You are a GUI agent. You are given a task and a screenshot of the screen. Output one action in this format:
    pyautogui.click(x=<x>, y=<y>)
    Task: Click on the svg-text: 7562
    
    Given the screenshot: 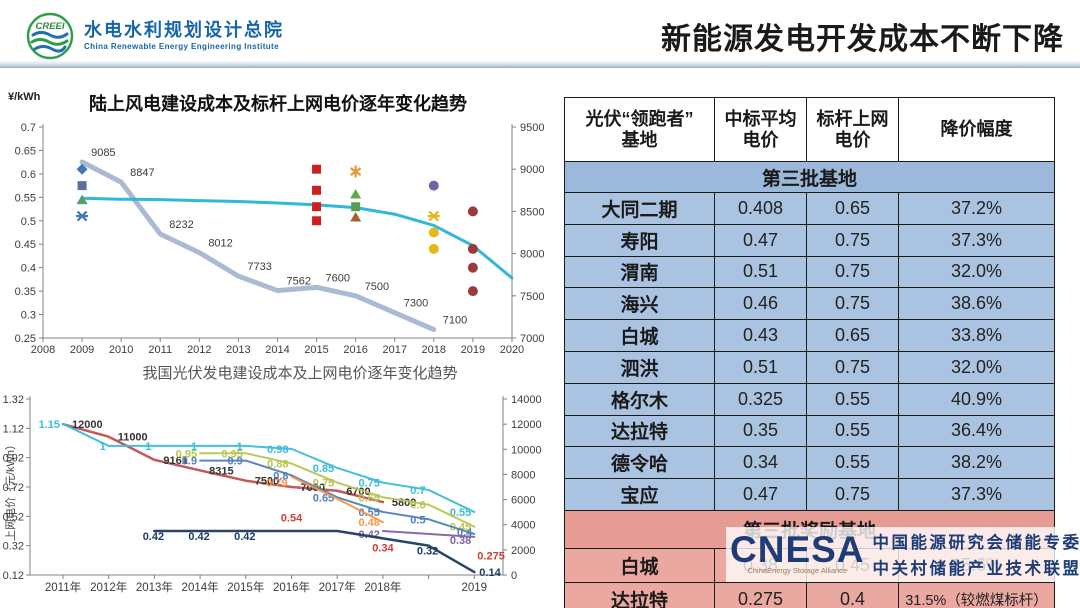 What is the action you would take?
    pyautogui.click(x=298, y=282)
    